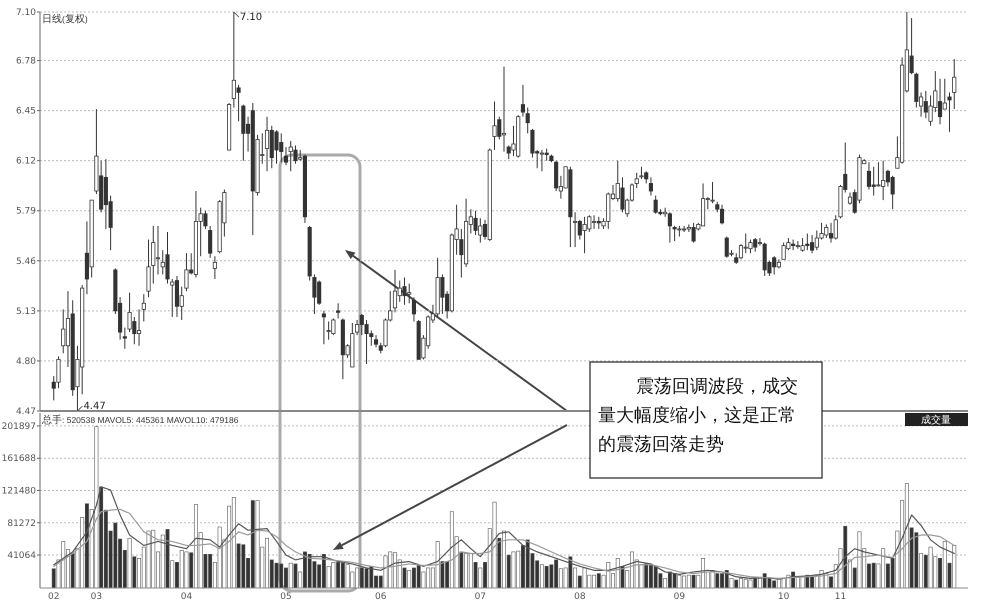 The width and height of the screenshot is (986, 603). Describe the element at coordinates (504, 543) in the screenshot. I see `line-series` at that location.